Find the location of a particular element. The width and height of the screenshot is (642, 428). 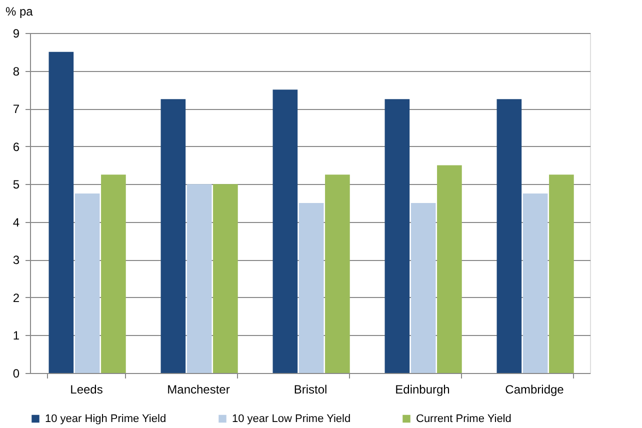

y-tick-label: 8 is located at coordinates (16, 71).